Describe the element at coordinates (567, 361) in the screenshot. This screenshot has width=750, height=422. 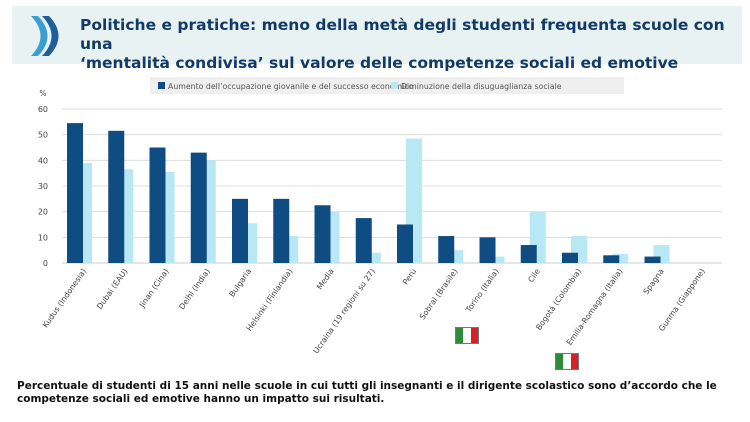
I see `italian-flag-icon-emilia-romagna` at that location.